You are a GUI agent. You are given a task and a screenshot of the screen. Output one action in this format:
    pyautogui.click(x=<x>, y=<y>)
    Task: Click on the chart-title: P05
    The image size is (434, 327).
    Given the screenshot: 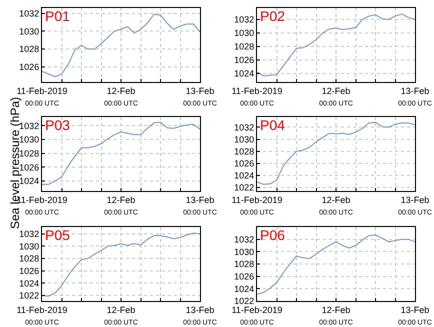 What is the action you would take?
    pyautogui.click(x=57, y=235)
    